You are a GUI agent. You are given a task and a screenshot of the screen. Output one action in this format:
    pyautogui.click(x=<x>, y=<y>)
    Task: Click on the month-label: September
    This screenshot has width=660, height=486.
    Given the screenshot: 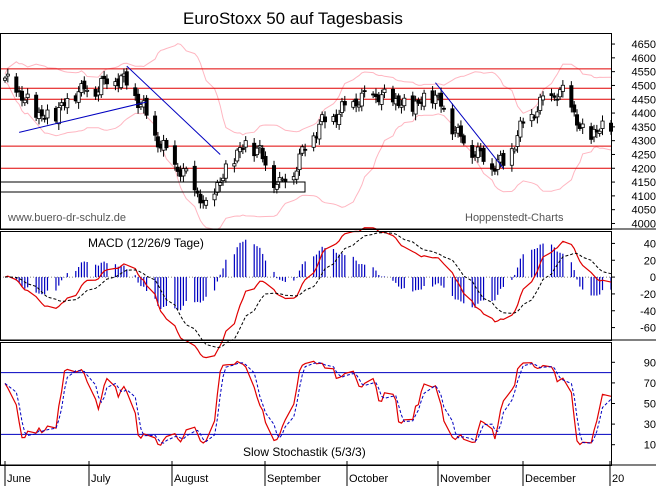 What is the action you would take?
    pyautogui.click(x=294, y=479)
    